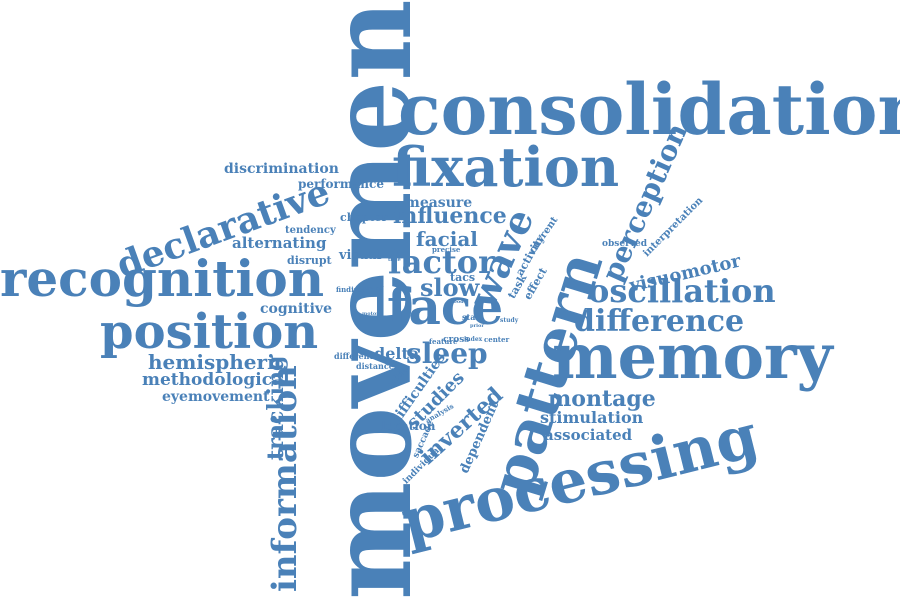 This screenshot has width=900, height=601. What do you see at coordinates (354, 356) in the screenshot?
I see `word-different: different` at bounding box center [354, 356].